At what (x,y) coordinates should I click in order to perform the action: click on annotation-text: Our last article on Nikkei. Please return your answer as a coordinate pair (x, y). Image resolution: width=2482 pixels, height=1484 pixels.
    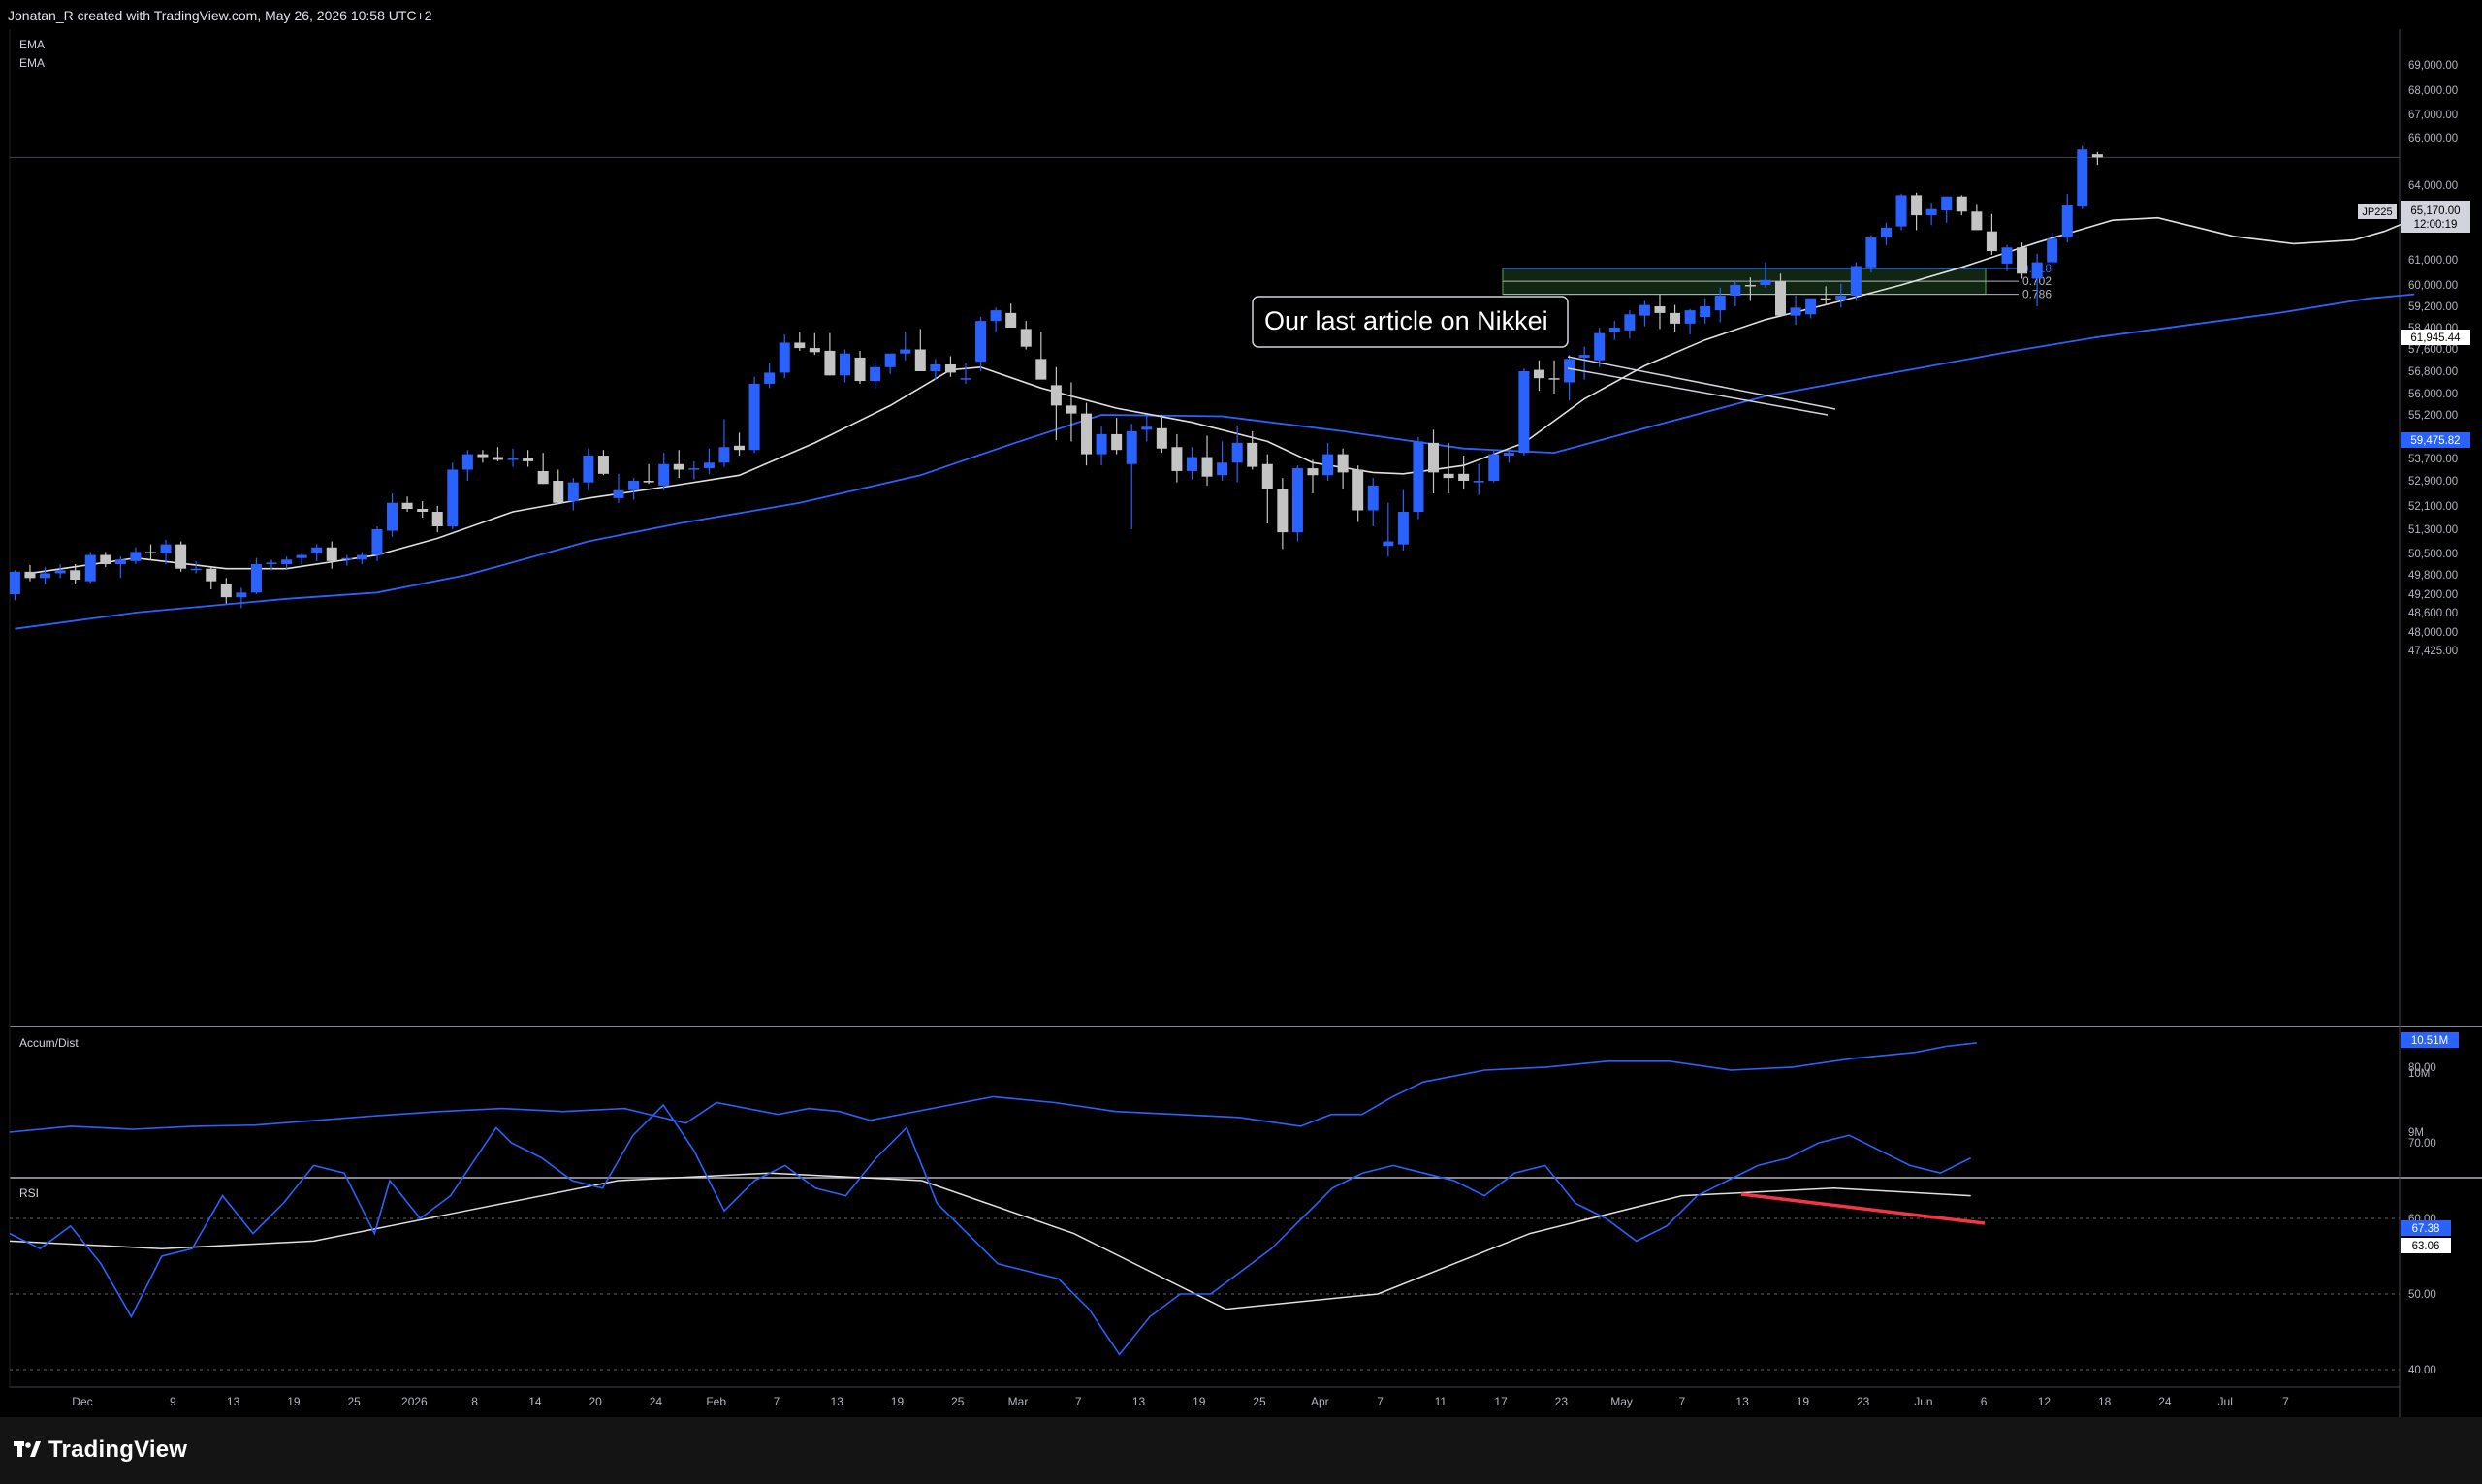
    Looking at the image, I should click on (1406, 320).